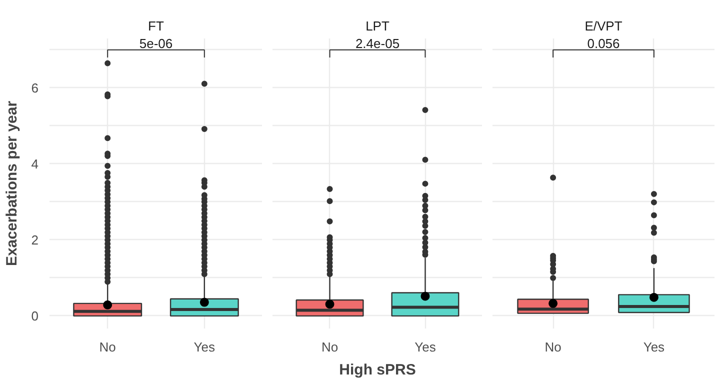 The height and width of the screenshot is (389, 724). I want to click on y-axis-title: Exacerbations per year, so click(11, 183).